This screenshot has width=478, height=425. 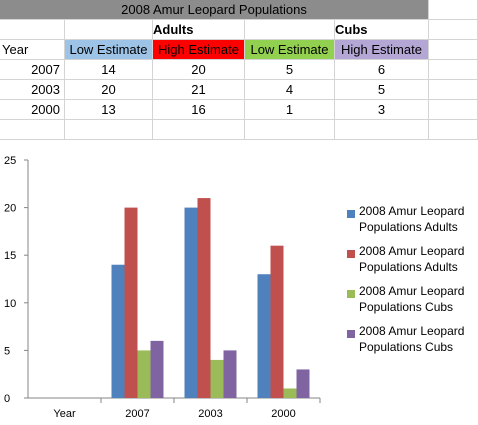 What do you see at coordinates (10, 304) in the screenshot?
I see `y-tick-label: 10` at bounding box center [10, 304].